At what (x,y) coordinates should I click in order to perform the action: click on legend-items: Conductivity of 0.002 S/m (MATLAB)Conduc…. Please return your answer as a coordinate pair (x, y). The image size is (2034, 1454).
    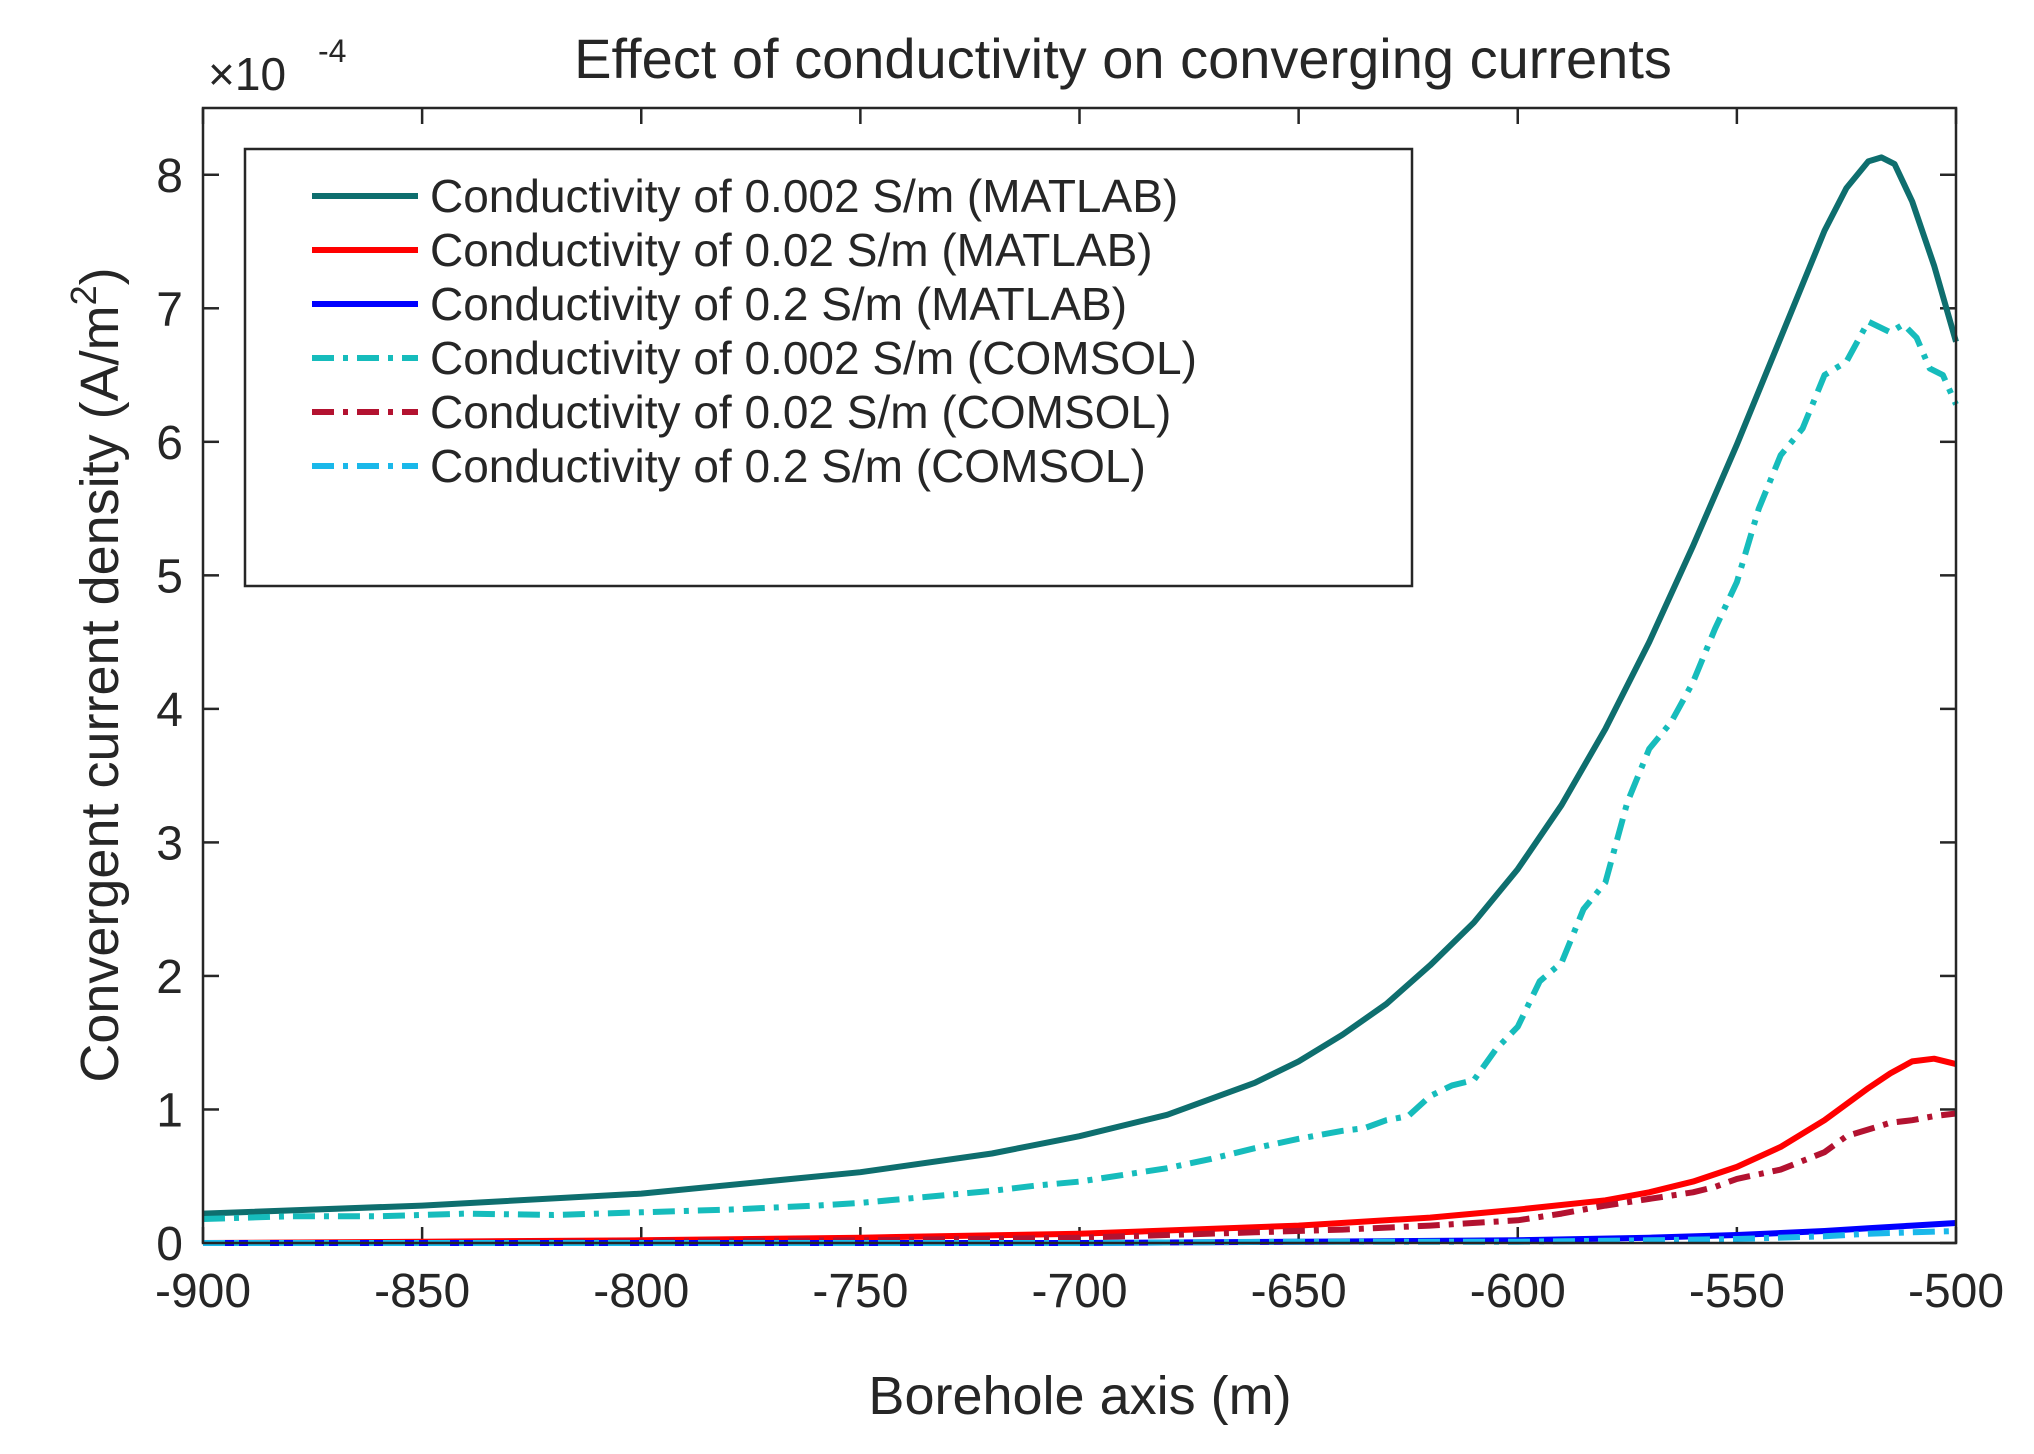
    Looking at the image, I should click on (754, 331).